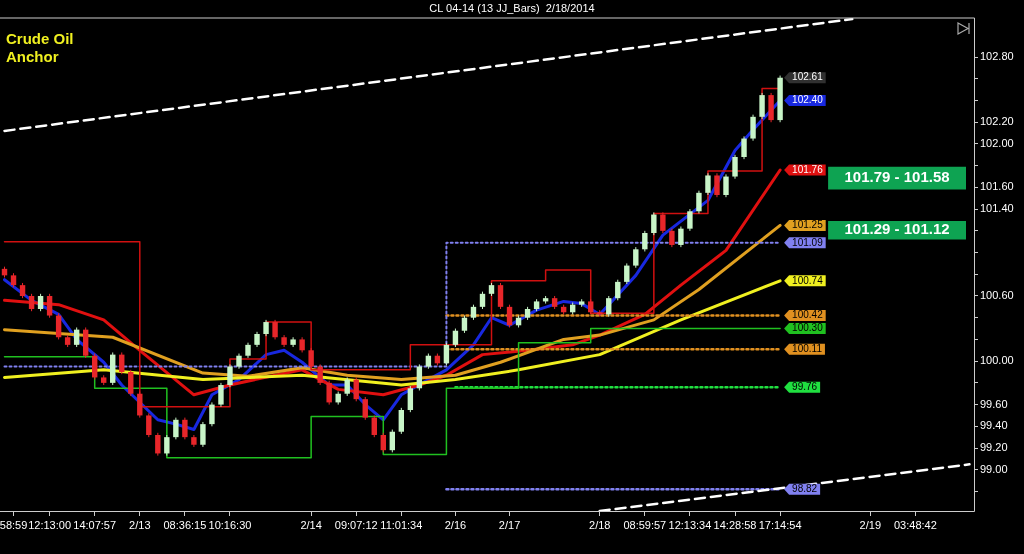  I want to click on data-label: 102.40, so click(808, 100).